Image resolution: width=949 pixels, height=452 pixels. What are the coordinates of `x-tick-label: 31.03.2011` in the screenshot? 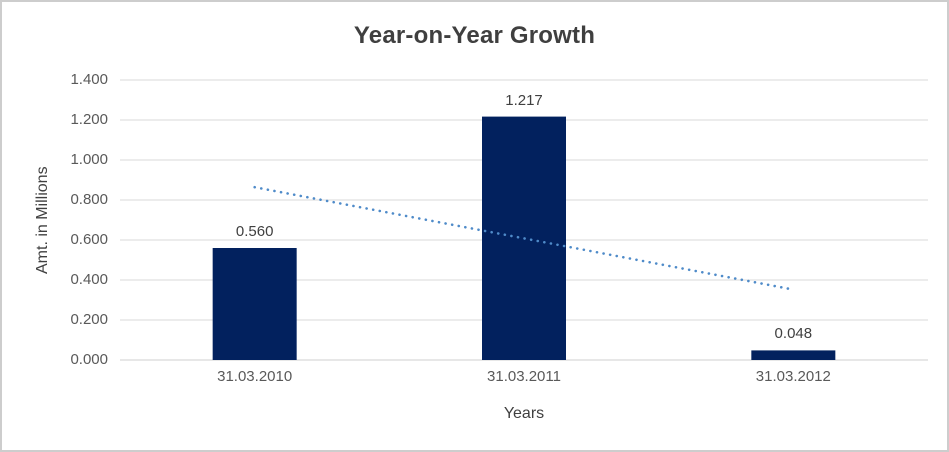 It's located at (524, 376).